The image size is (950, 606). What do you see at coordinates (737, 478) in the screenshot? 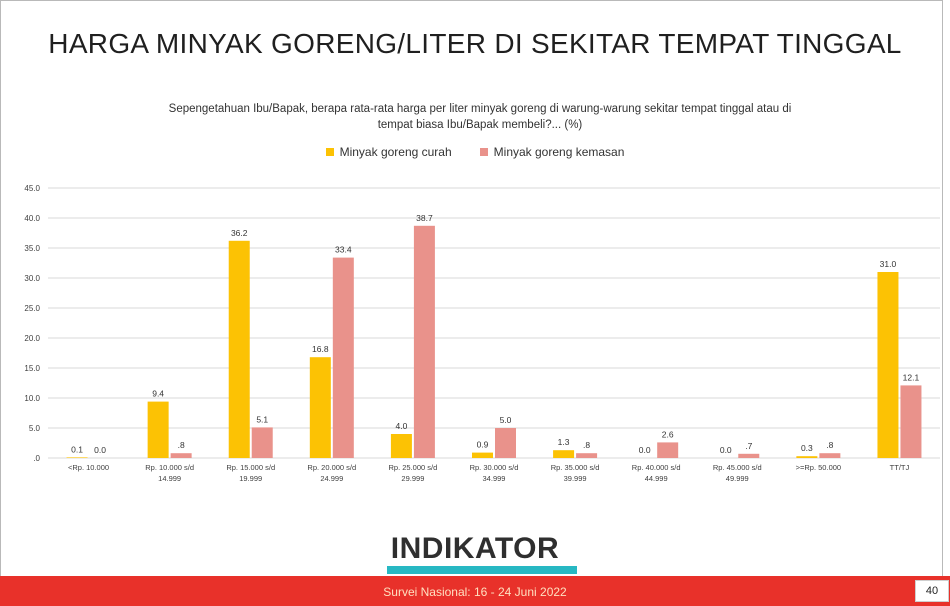
I see `x-tick-label: 49.999` at bounding box center [737, 478].